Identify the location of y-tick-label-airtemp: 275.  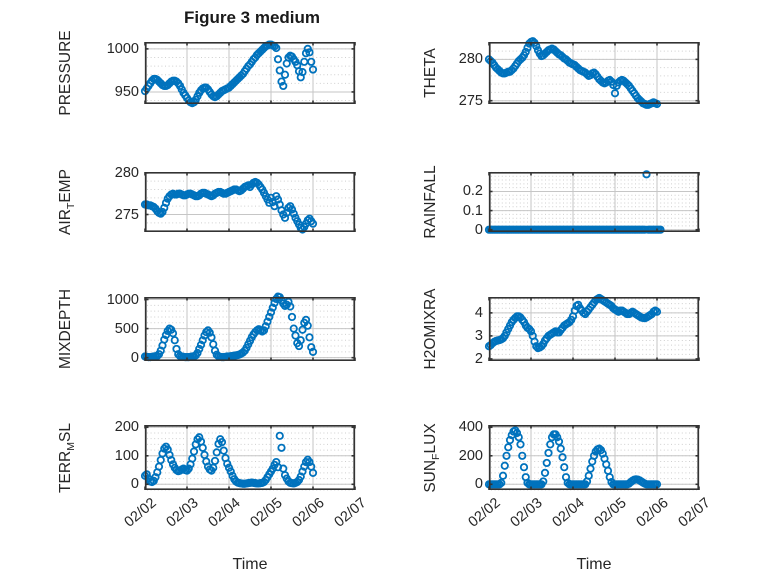
(126, 214).